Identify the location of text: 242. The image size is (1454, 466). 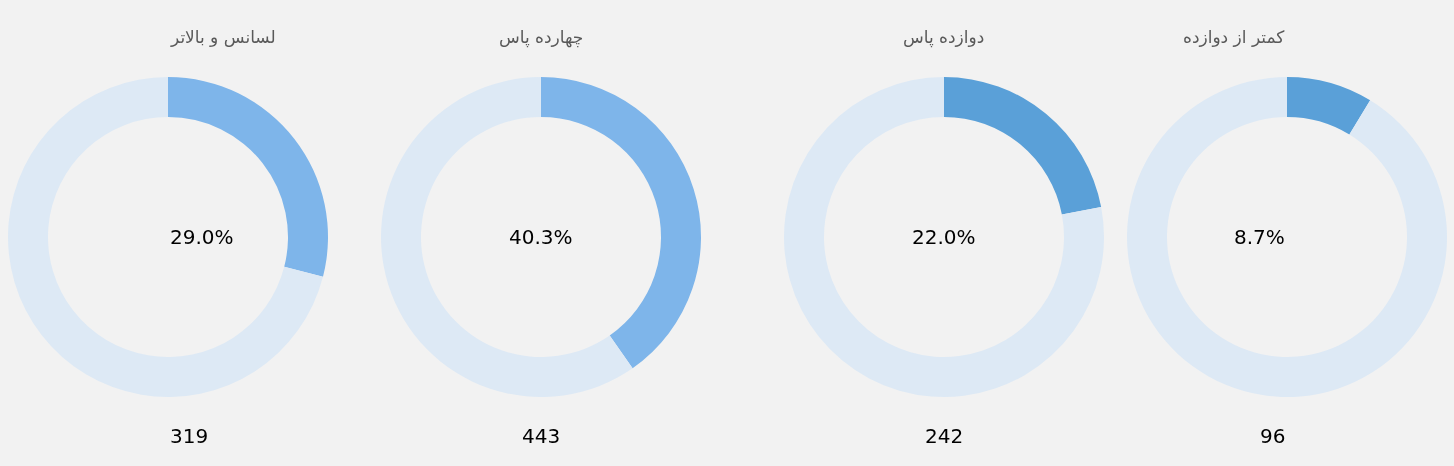
(944, 436).